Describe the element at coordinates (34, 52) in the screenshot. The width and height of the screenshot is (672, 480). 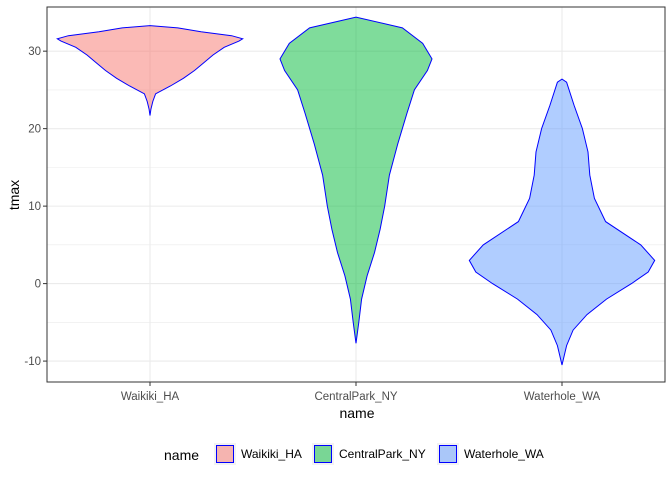
I see `y-tick-label: 30` at that location.